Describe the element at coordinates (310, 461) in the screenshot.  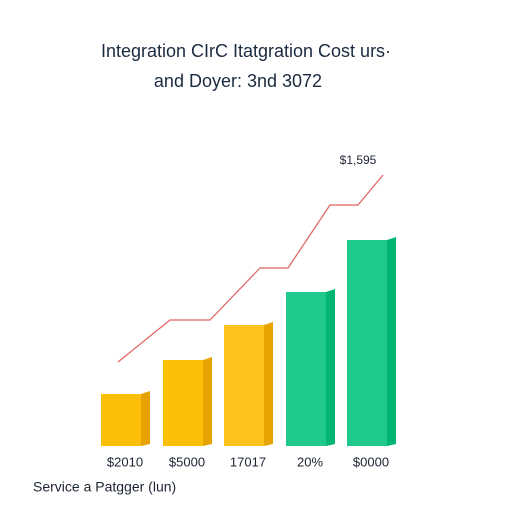
I see `x-tick-label: 20%` at that location.